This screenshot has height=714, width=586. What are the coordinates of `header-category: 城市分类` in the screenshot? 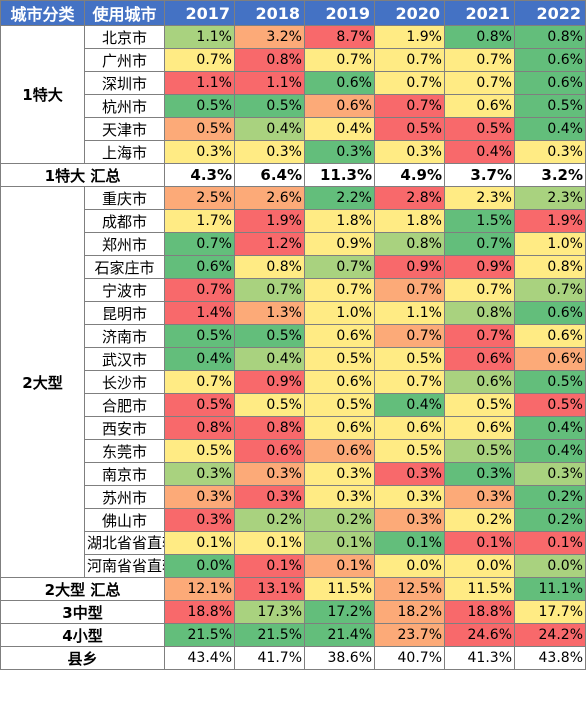 It's located at (42, 13).